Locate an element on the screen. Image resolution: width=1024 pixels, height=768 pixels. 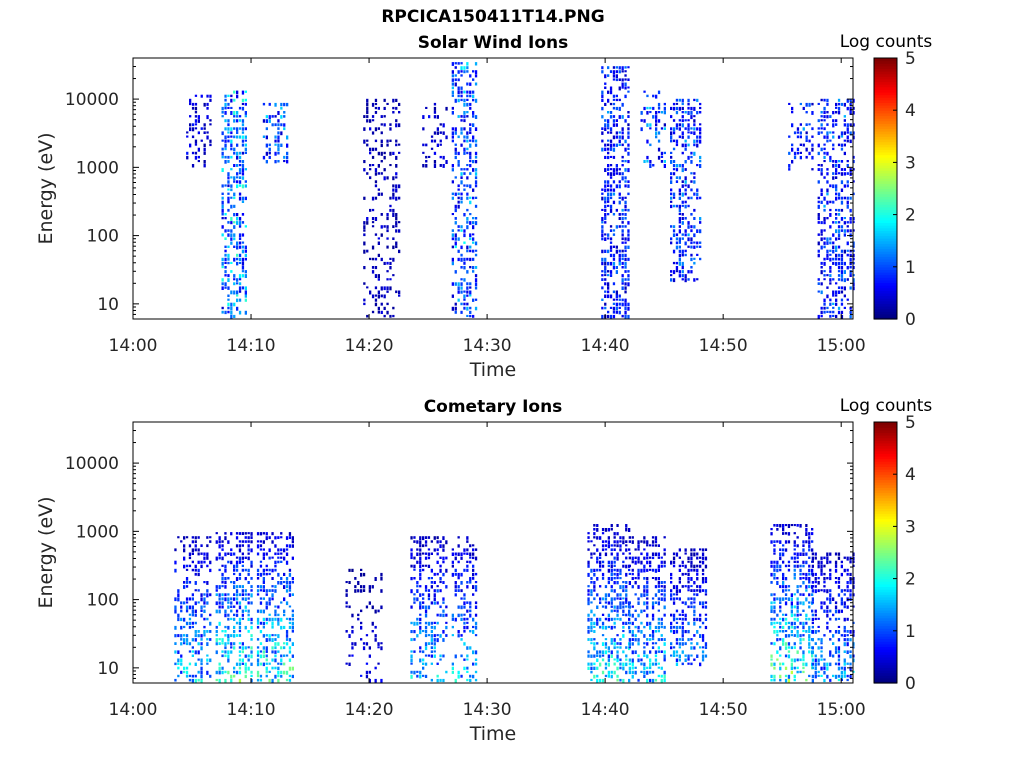
x-tick-label: 14:40 is located at coordinates (605, 710).